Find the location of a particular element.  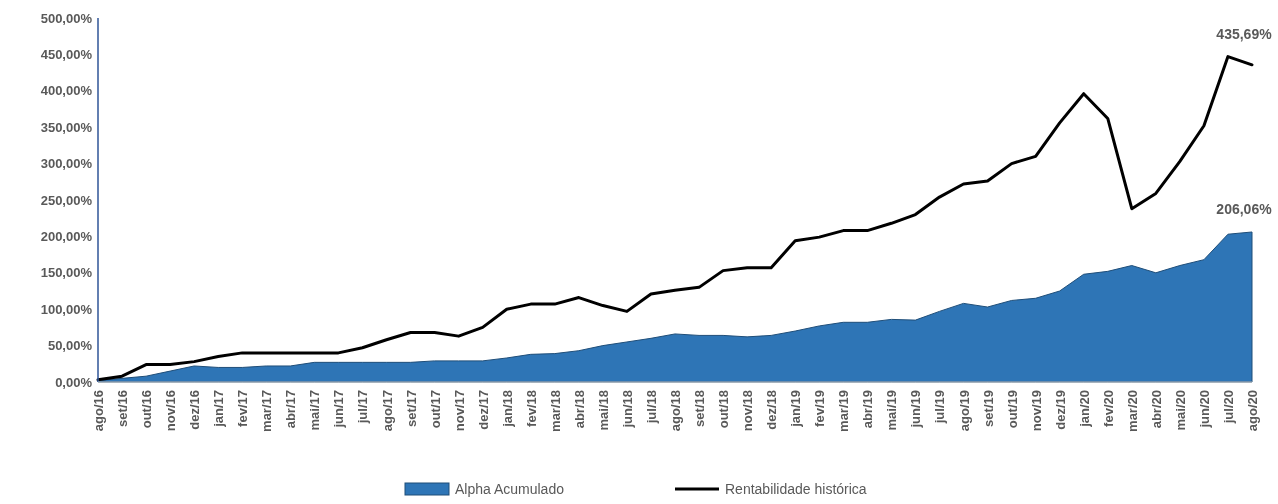

x-tick-label: abr/20 is located at coordinates (1156, 409).